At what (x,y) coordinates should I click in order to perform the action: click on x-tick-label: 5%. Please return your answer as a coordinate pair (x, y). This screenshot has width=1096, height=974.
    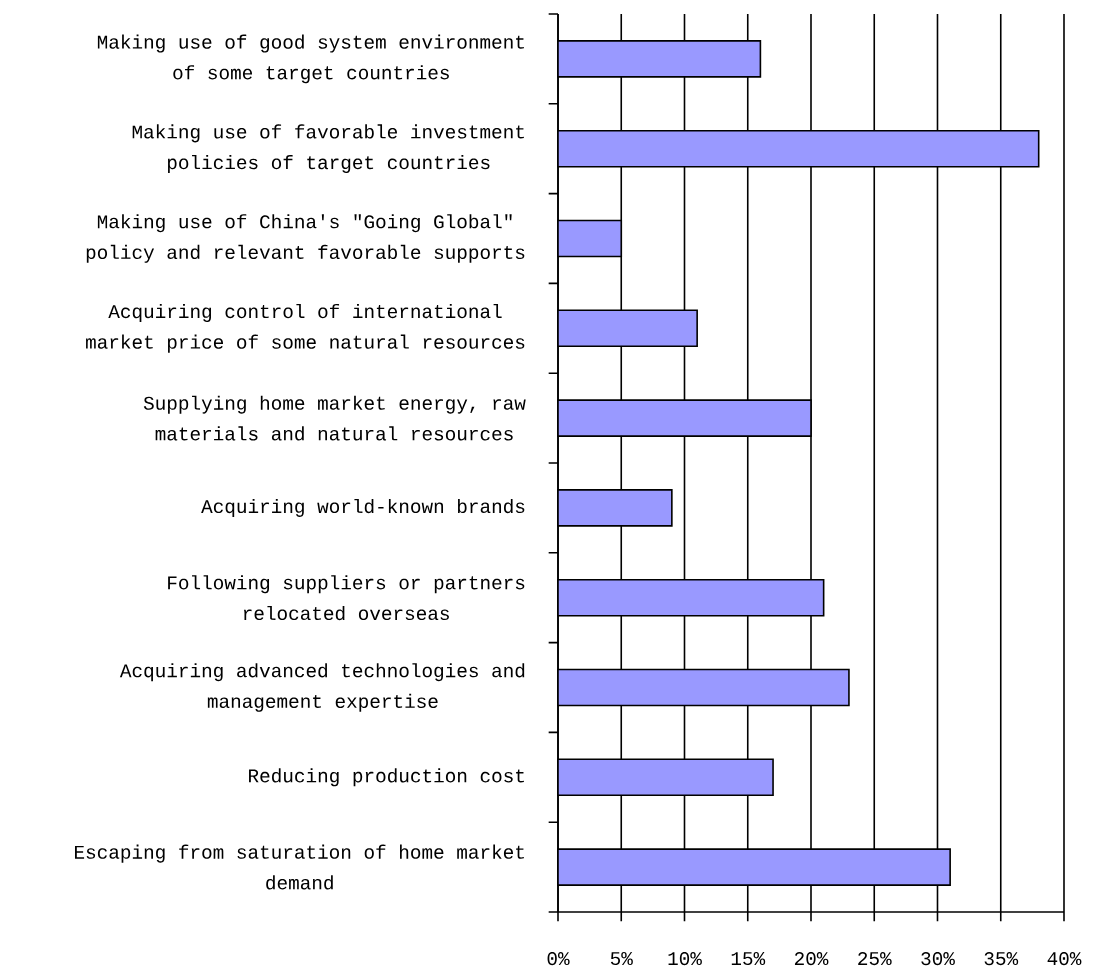
    Looking at the image, I should click on (621, 959).